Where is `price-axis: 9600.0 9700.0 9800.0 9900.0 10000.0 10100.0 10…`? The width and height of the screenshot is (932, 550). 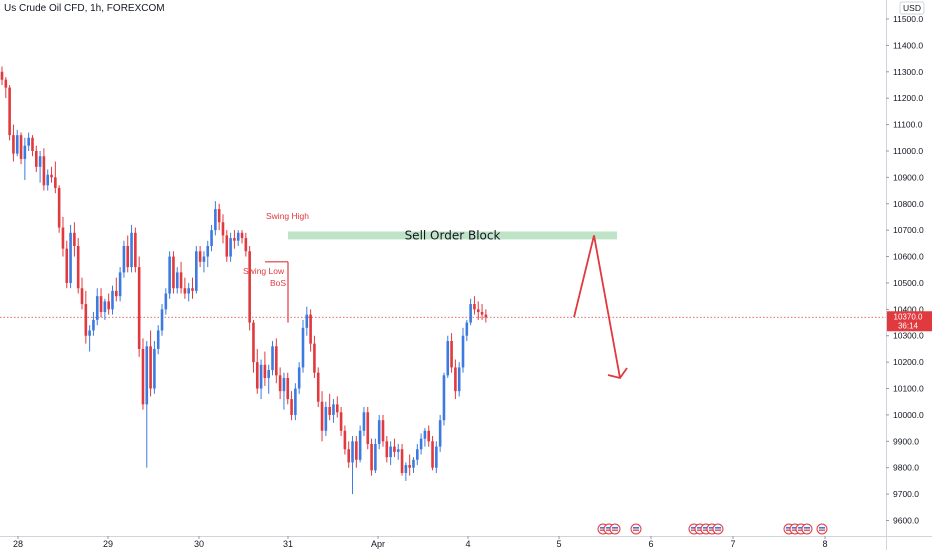 price-axis: 9600.0 9700.0 9800.0 9900.0 10000.0 10100.0 10… is located at coordinates (905, 270).